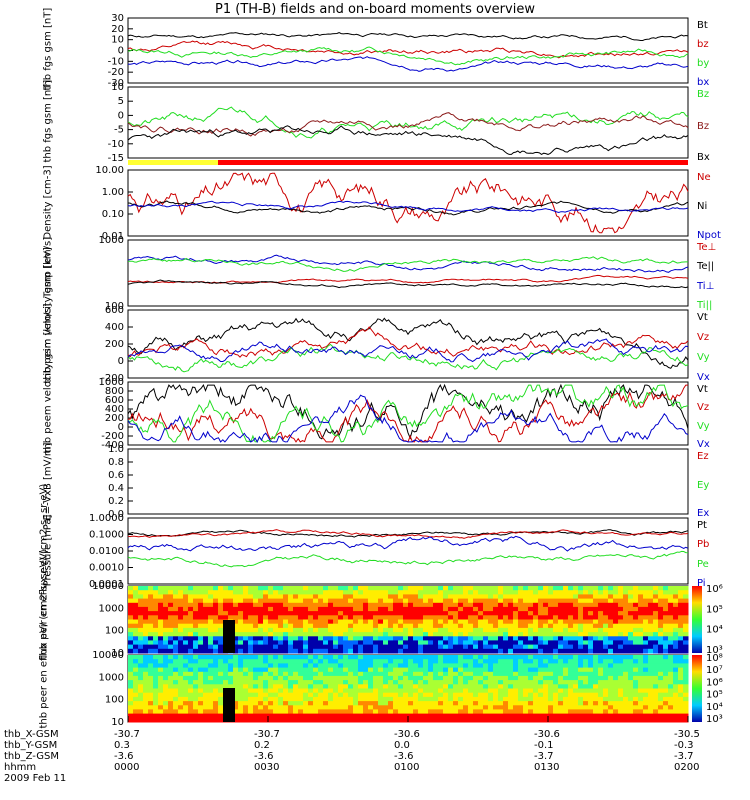 The width and height of the screenshot is (750, 800). What do you see at coordinates (703, 408) in the screenshot?
I see `legend-entry: Vz` at bounding box center [703, 408].